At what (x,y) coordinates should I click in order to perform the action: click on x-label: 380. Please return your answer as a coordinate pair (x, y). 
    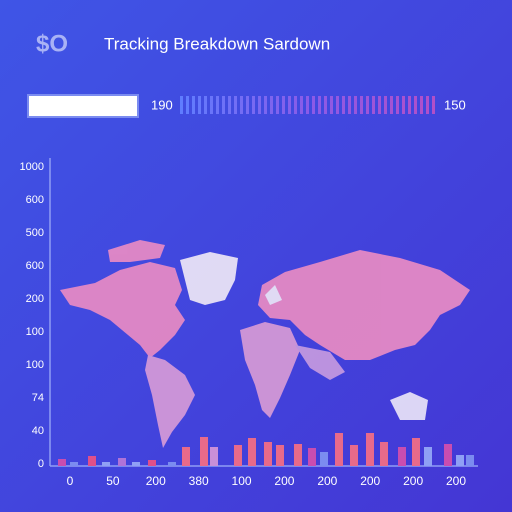
    Looking at the image, I should click on (199, 481).